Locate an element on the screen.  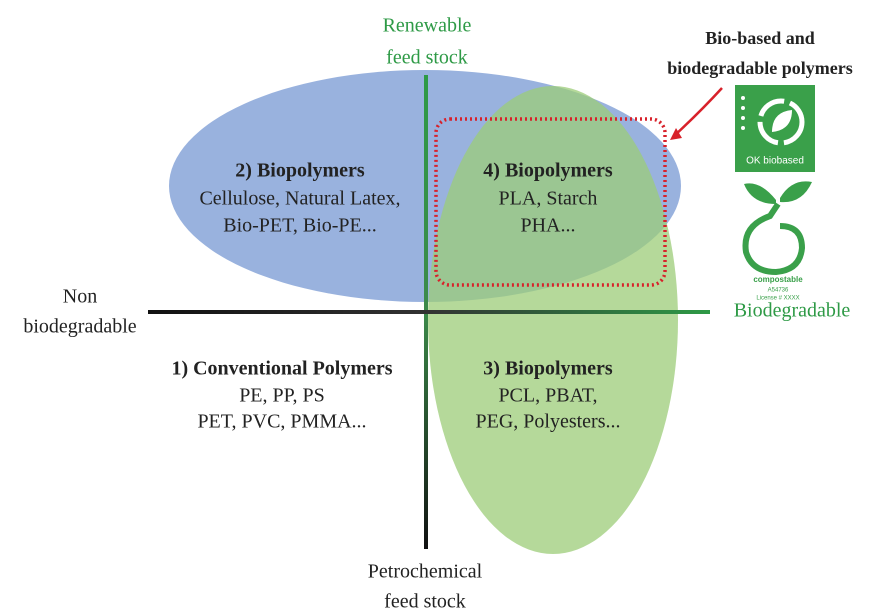
quadrant-text: PCL, PBAT, is located at coordinates (547, 396).